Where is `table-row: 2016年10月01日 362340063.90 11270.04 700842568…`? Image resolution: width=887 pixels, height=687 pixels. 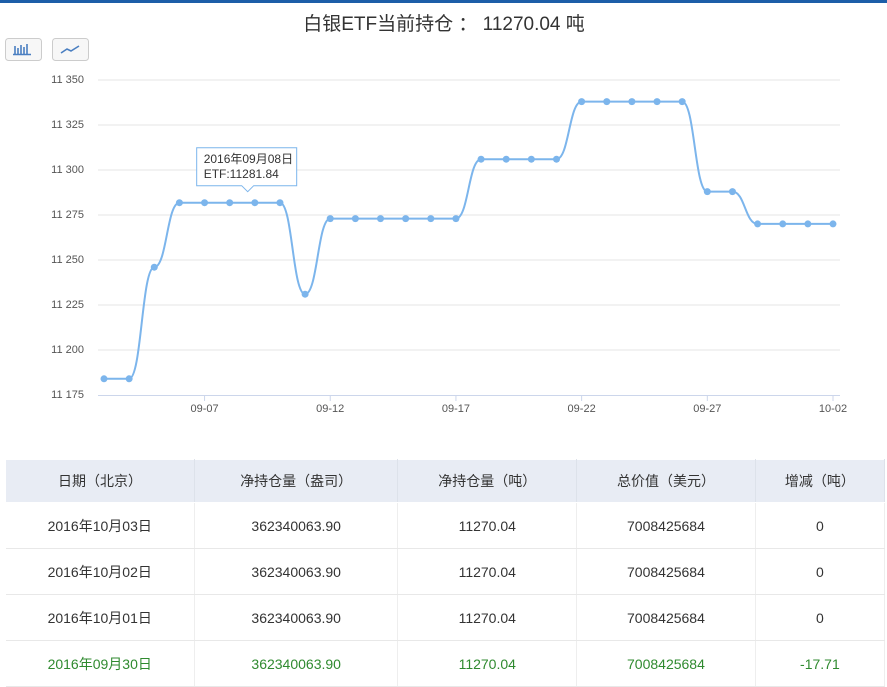 table-row: 2016年10月01日 362340063.90 11270.04 700842568… is located at coordinates (445, 617).